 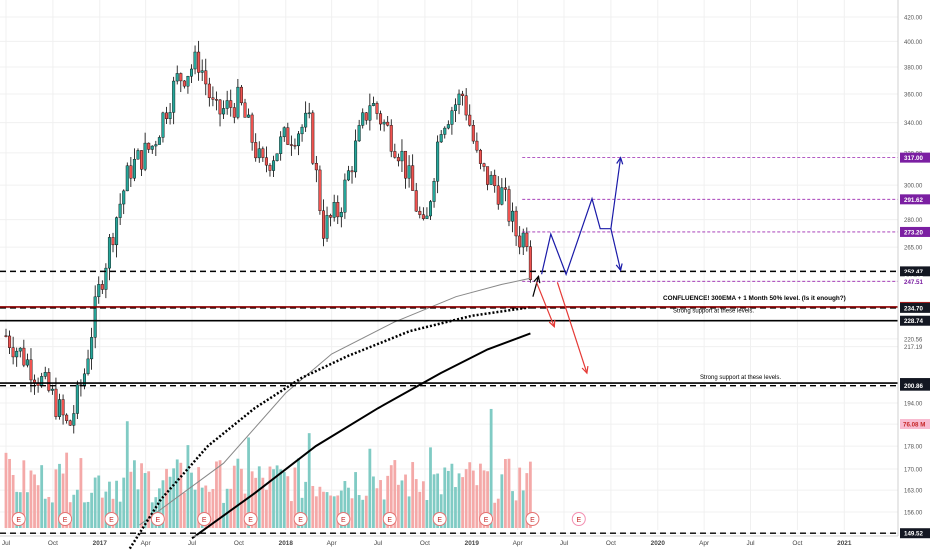 What do you see at coordinates (157, 519) in the screenshot?
I see `earnings-marker` at bounding box center [157, 519].